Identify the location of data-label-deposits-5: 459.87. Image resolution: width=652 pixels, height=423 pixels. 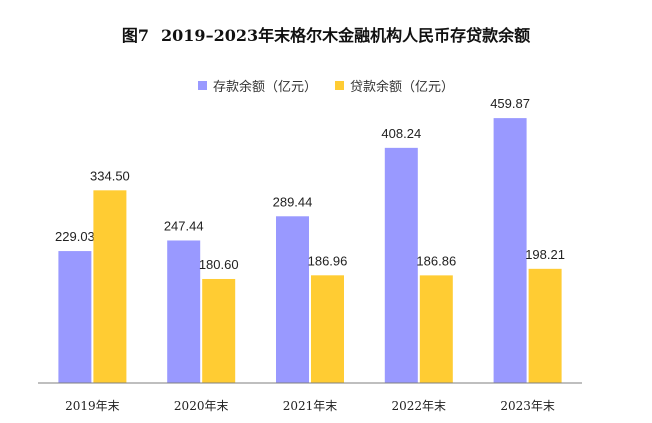
(510, 103).